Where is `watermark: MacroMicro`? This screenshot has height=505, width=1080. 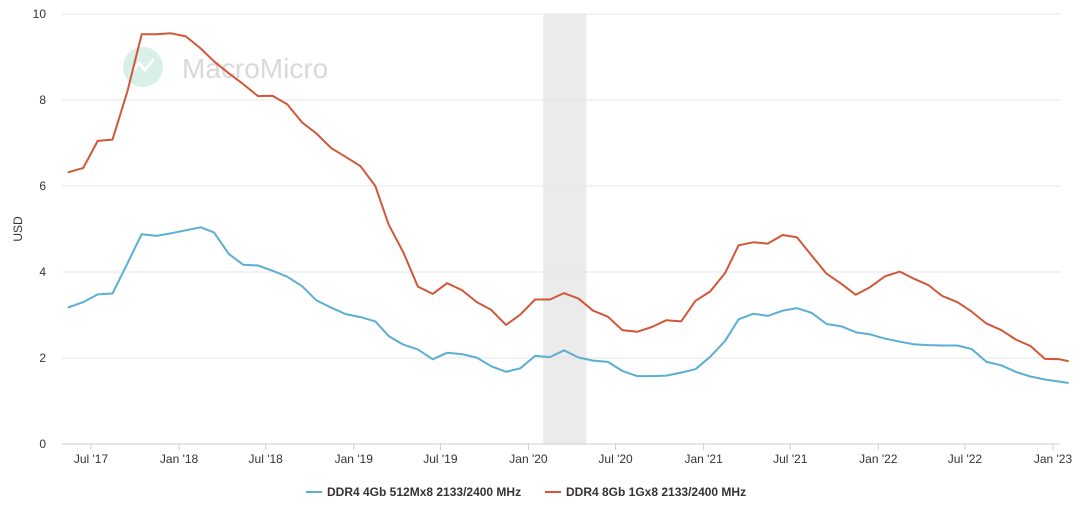
watermark: MacroMicro is located at coordinates (225, 67).